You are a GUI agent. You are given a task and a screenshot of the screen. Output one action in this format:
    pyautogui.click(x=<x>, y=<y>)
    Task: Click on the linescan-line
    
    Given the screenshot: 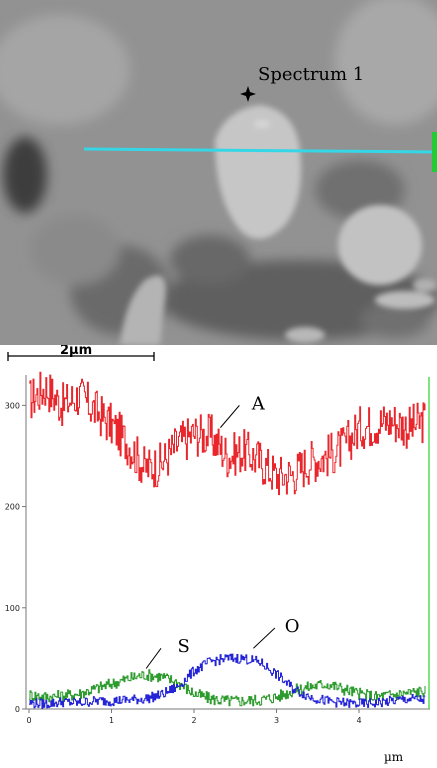 What is the action you would take?
    pyautogui.click(x=260, y=150)
    